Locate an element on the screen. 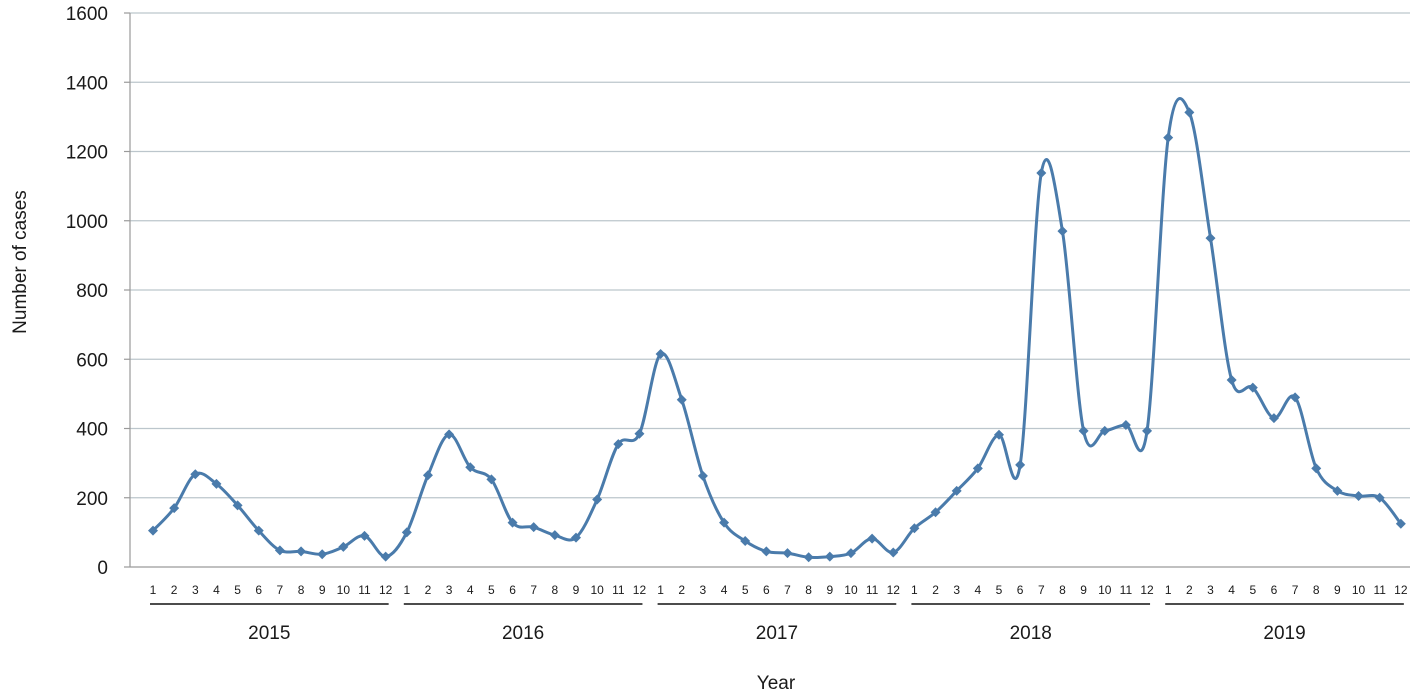 The image size is (1416, 698). y-tick-label: 800 is located at coordinates (92, 291).